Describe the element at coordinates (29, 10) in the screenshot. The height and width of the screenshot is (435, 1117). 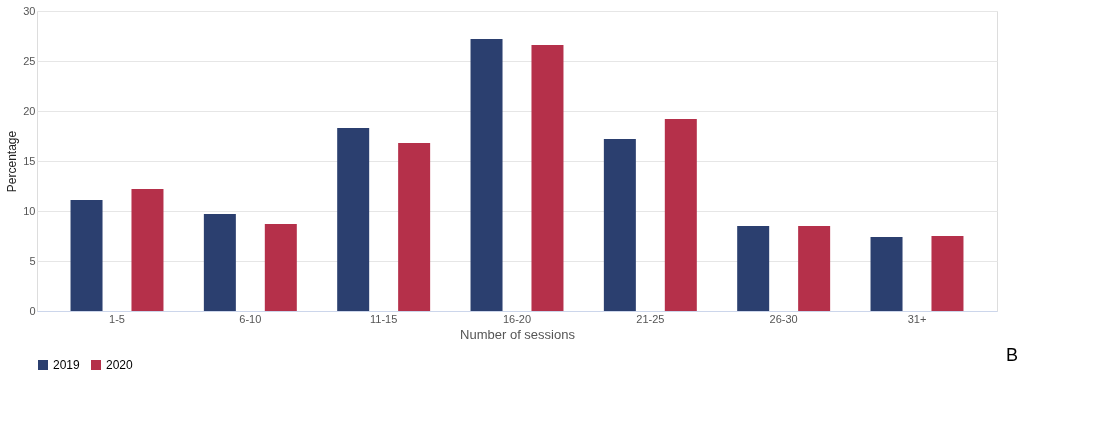
I see `y-tick-label: 30` at that location.